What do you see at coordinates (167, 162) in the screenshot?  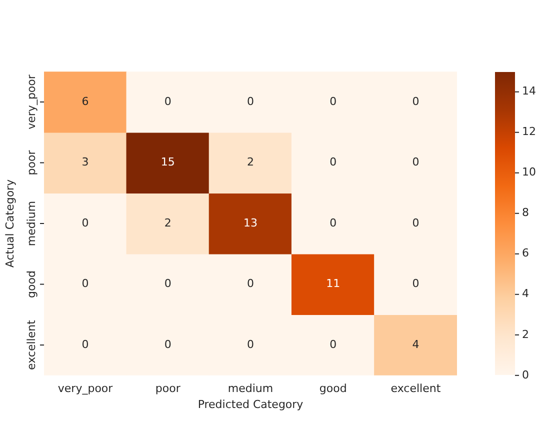 I see `data-label: 15` at bounding box center [167, 162].